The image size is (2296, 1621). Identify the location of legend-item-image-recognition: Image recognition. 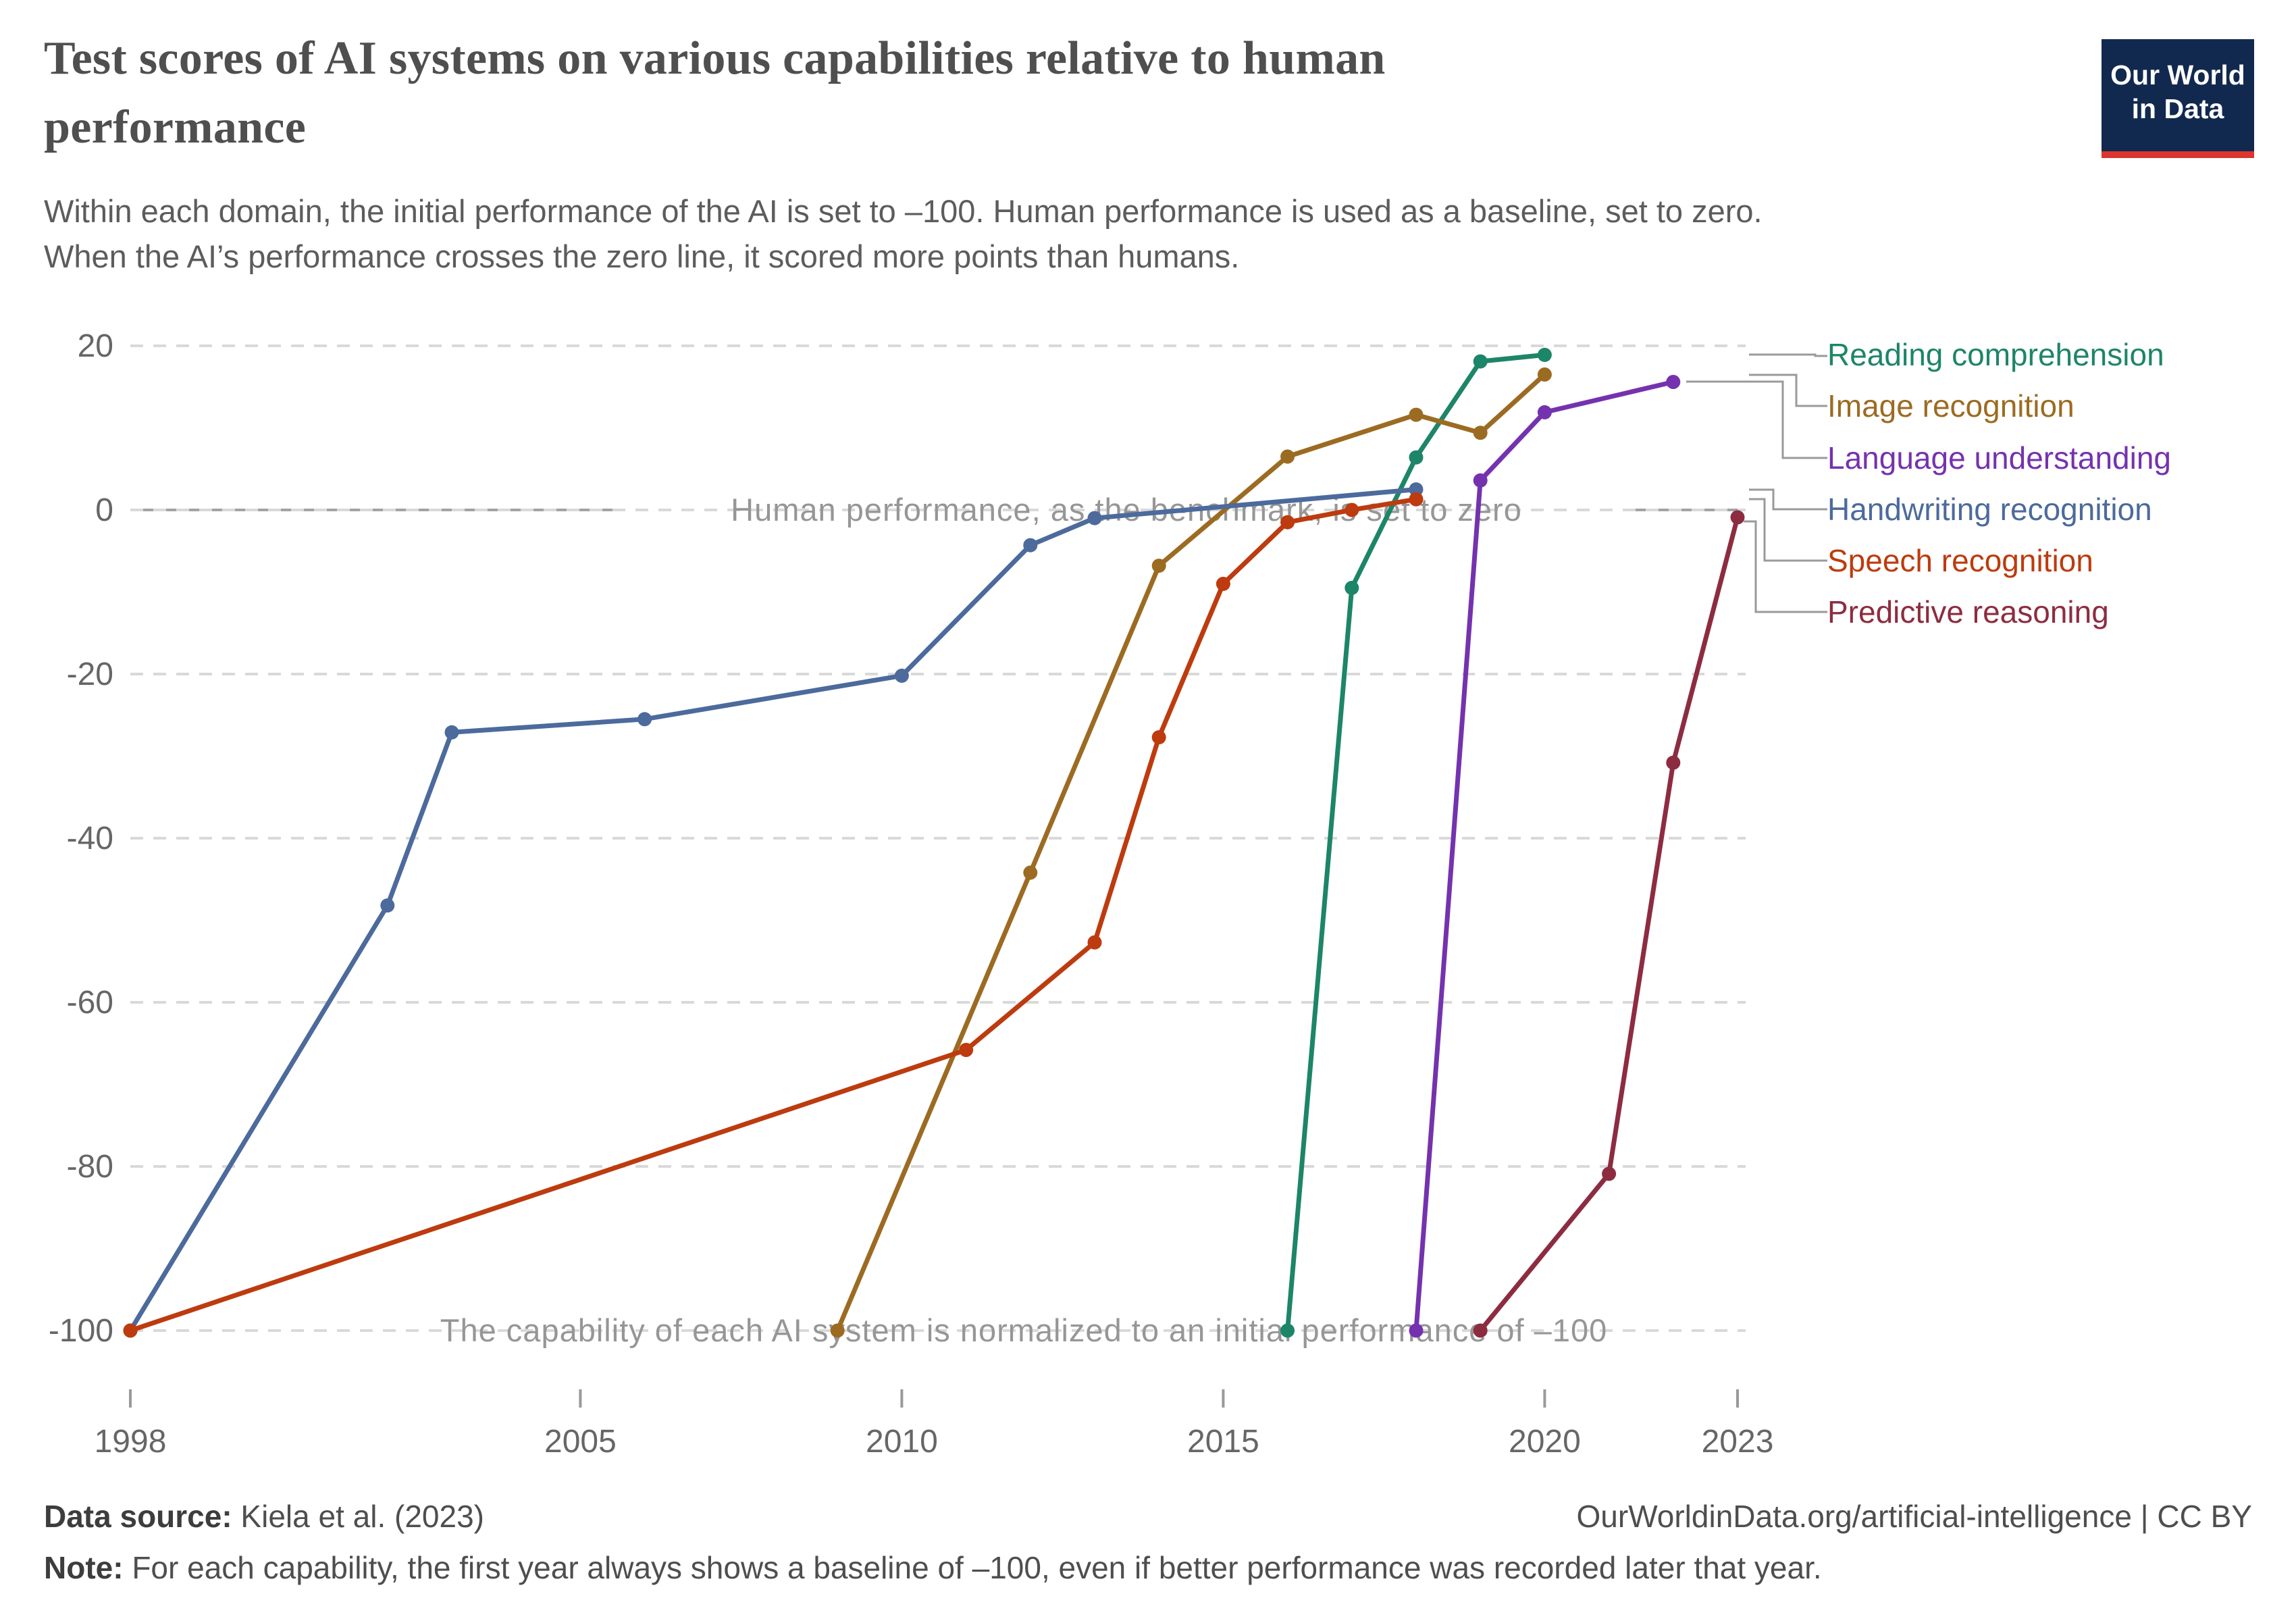
(1951, 405).